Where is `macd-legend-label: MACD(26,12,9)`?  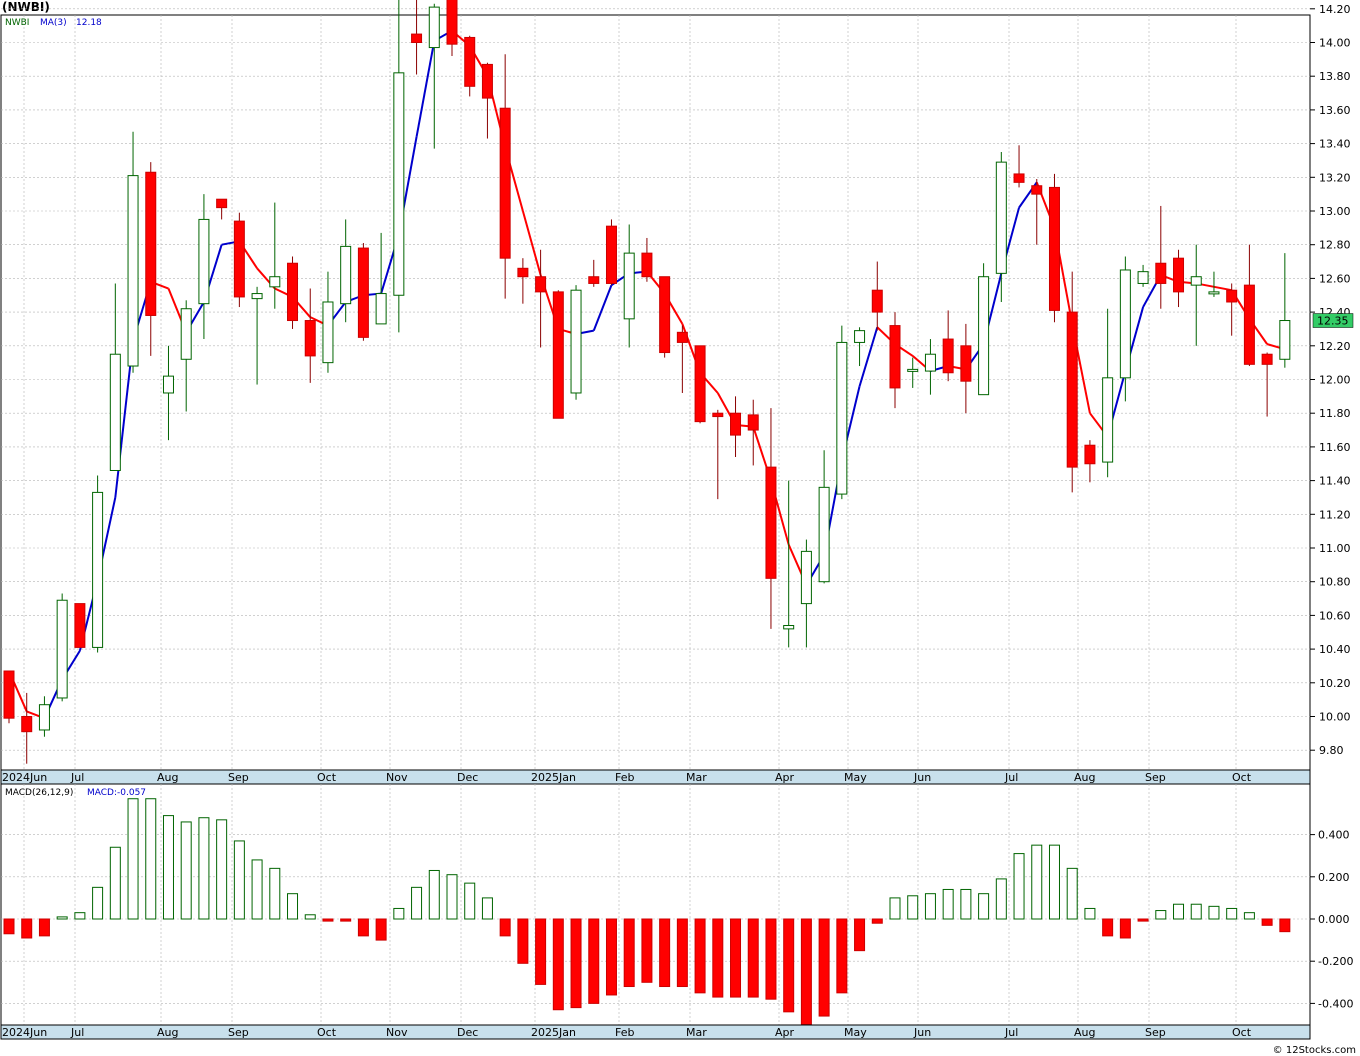 macd-legend-label: MACD(26,12,9) is located at coordinates (39, 793).